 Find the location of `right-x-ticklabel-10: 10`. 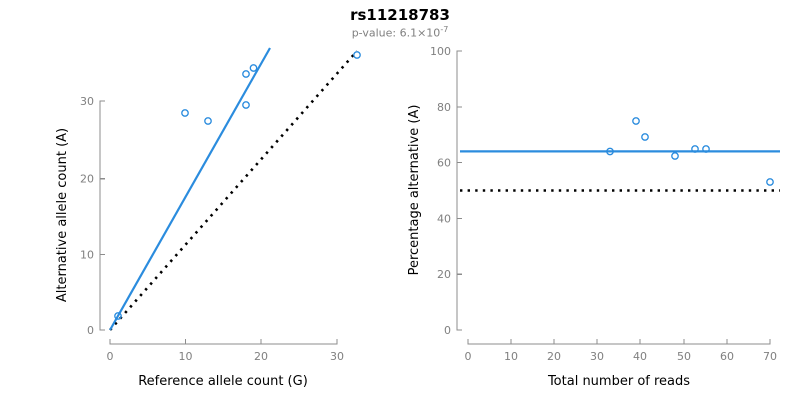

right-x-ticklabel-10: 10 is located at coordinates (511, 356).